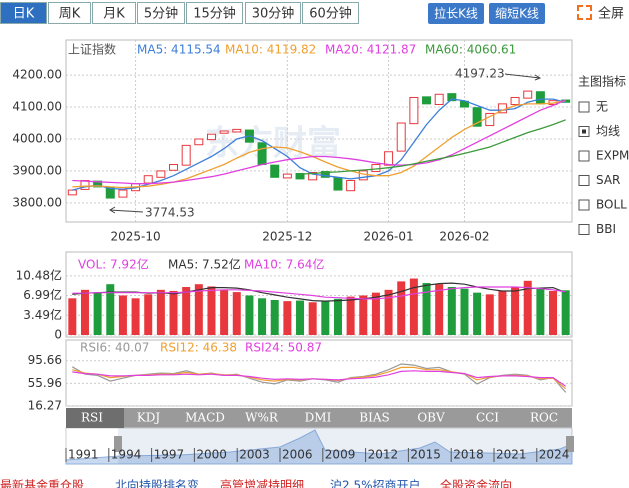  What do you see at coordinates (92, 418) in the screenshot?
I see `tab-label: RSI` at bounding box center [92, 418].